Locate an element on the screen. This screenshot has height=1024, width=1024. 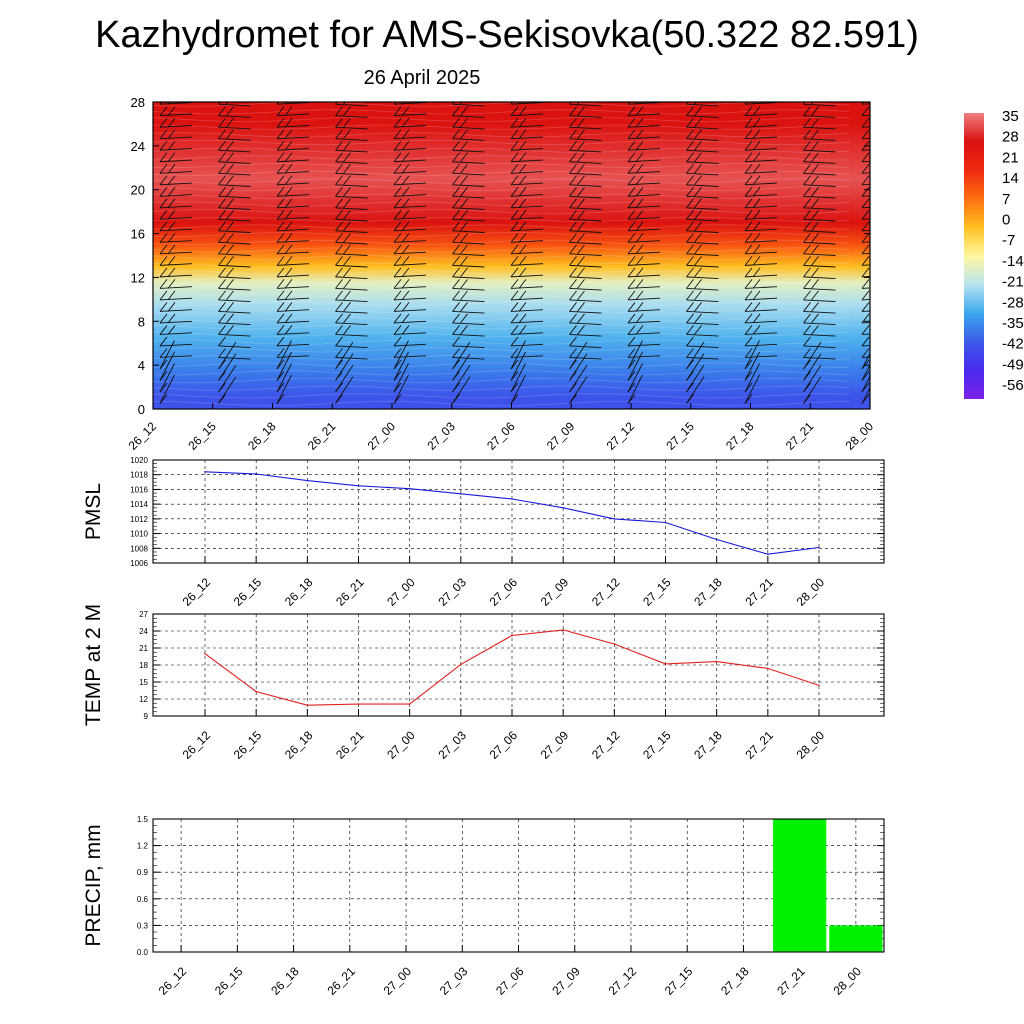
x-tick-label: 27_00 is located at coordinates (401, 745).